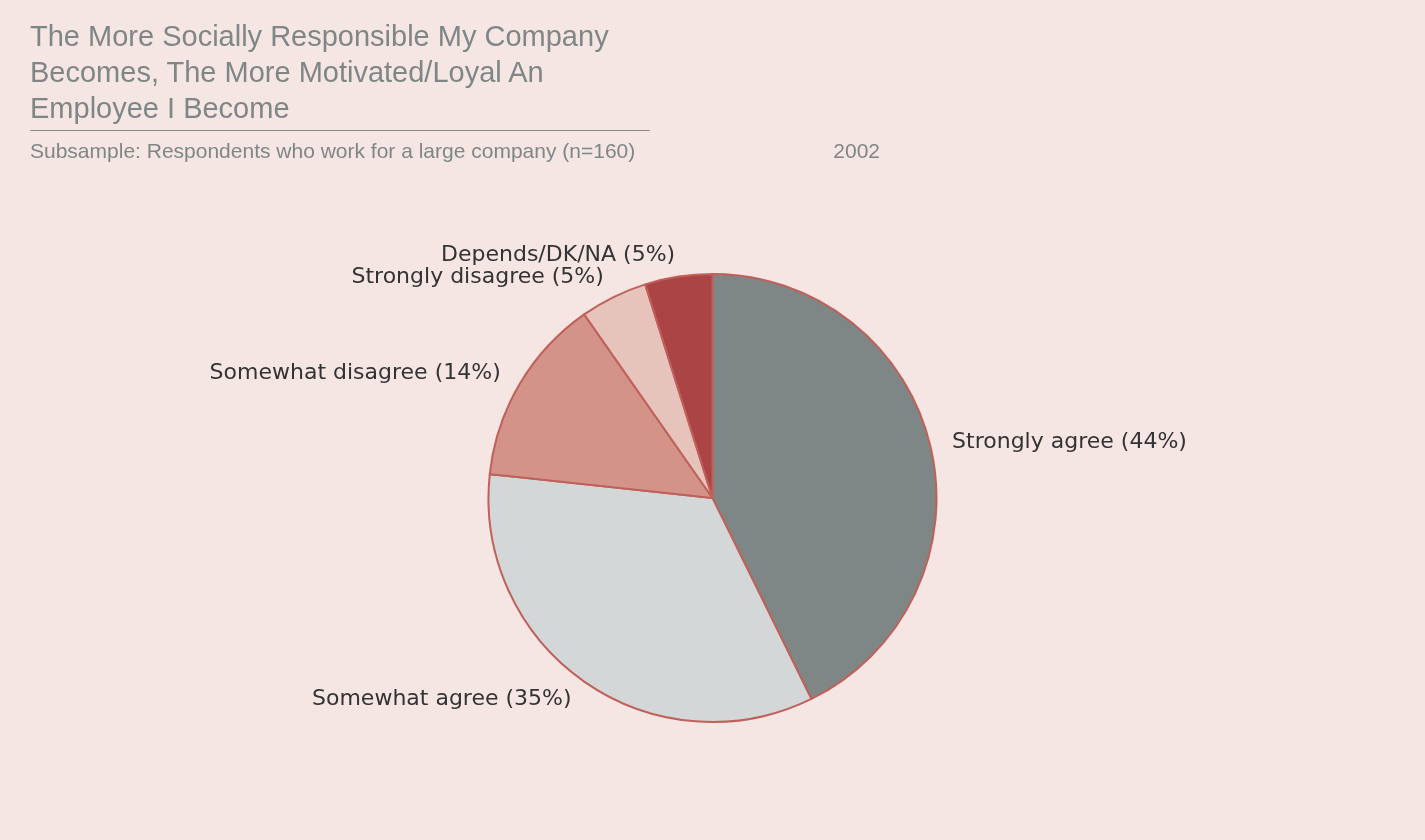 Image resolution: width=1425 pixels, height=840 pixels. What do you see at coordinates (355, 371) in the screenshot?
I see `slice-label: Somewhat disagree (14%)` at bounding box center [355, 371].